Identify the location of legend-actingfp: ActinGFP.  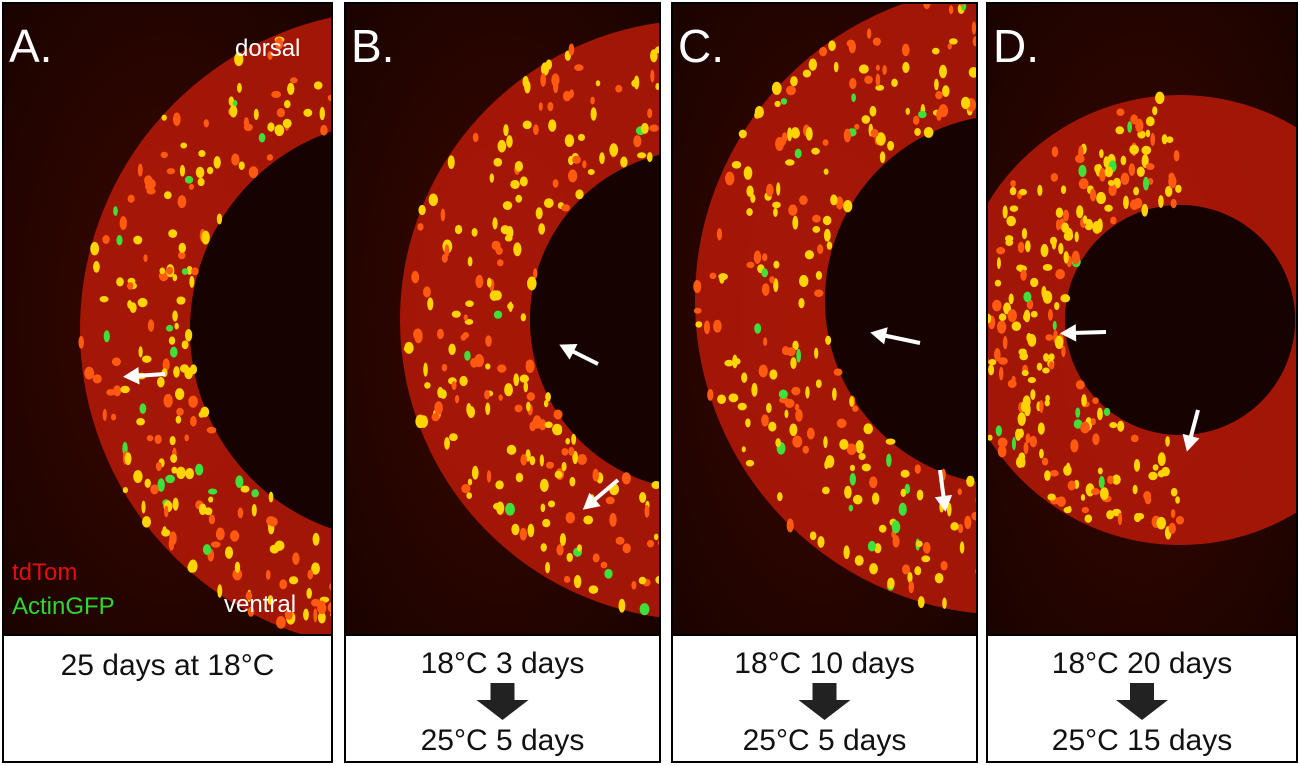
(63, 606).